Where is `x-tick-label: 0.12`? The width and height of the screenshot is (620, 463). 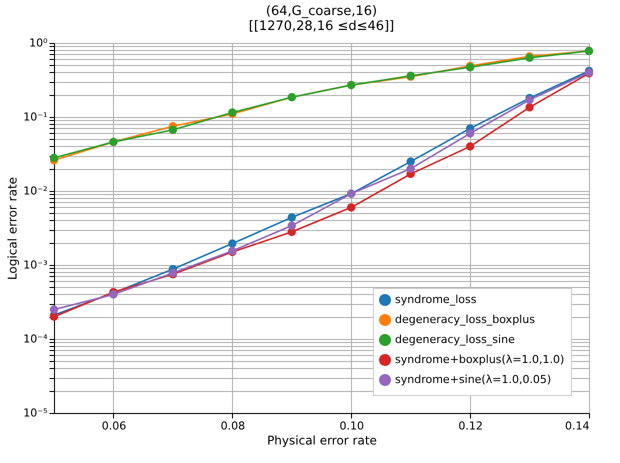
x-tick-label: 0.12 is located at coordinates (470, 426).